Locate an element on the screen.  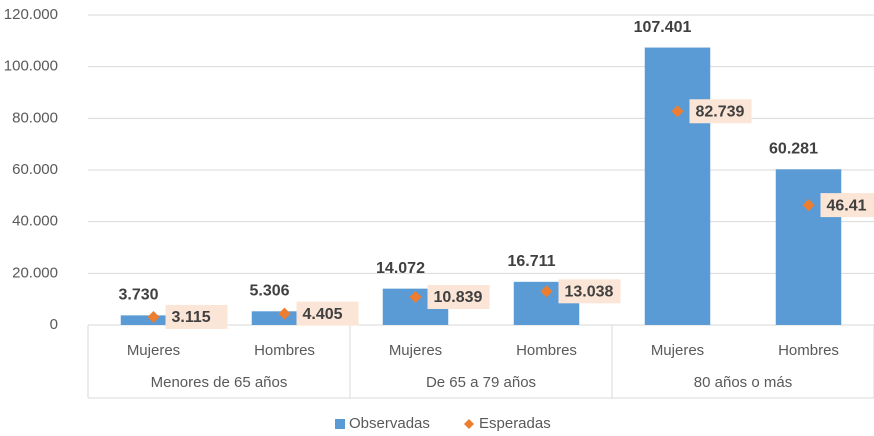
y-tick-label: 40.000 is located at coordinates (35, 221).